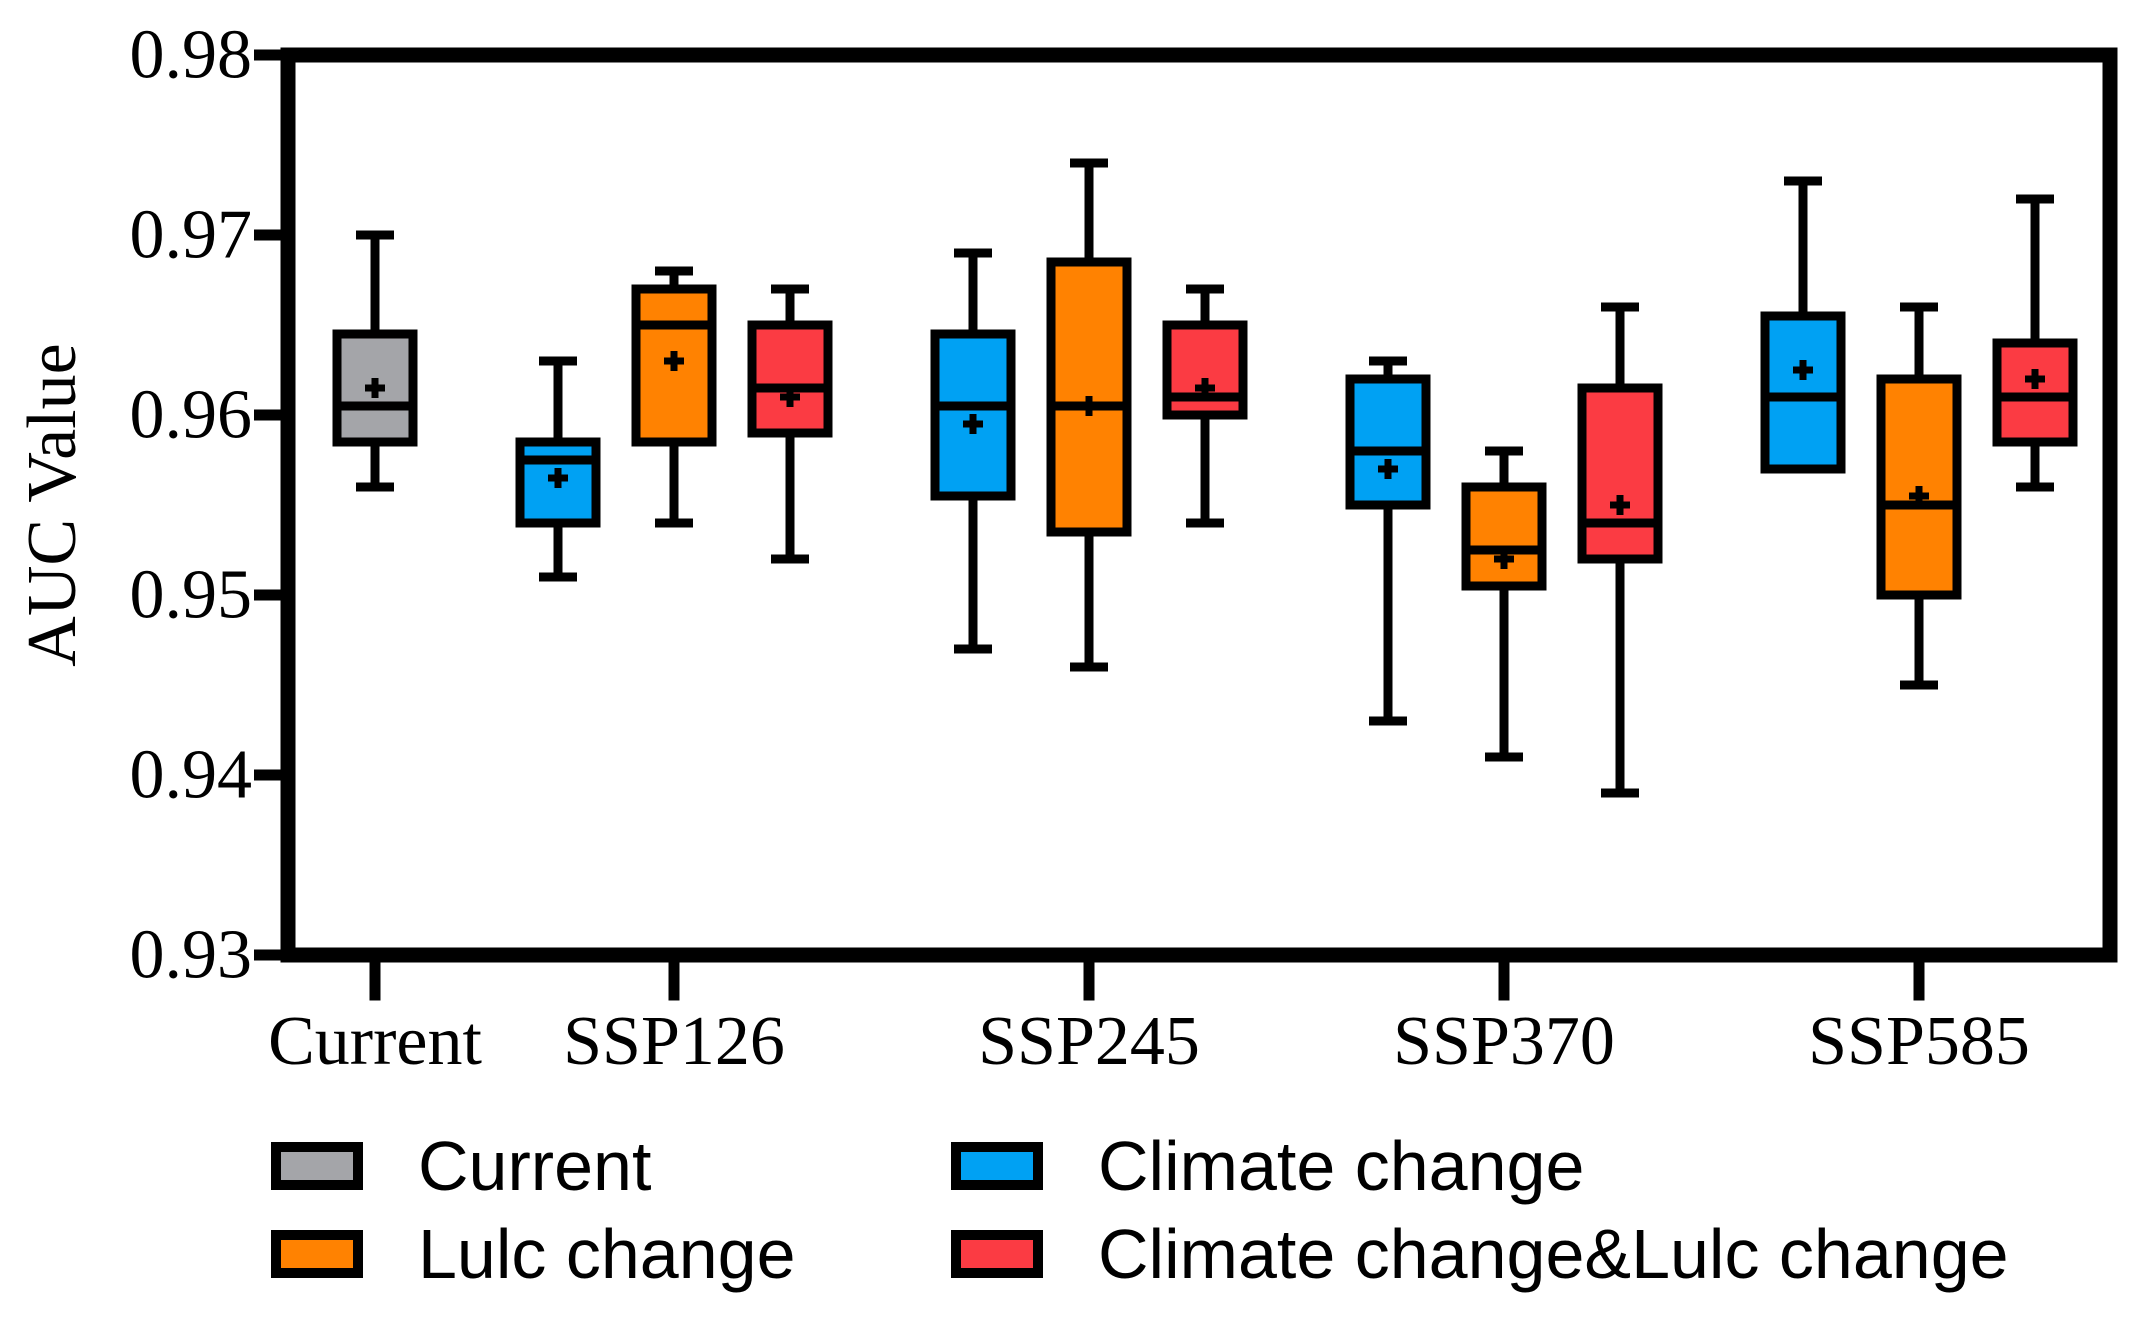  Describe the element at coordinates (191, 235) in the screenshot. I see `y-tick-label-0.97: 0.97` at that location.